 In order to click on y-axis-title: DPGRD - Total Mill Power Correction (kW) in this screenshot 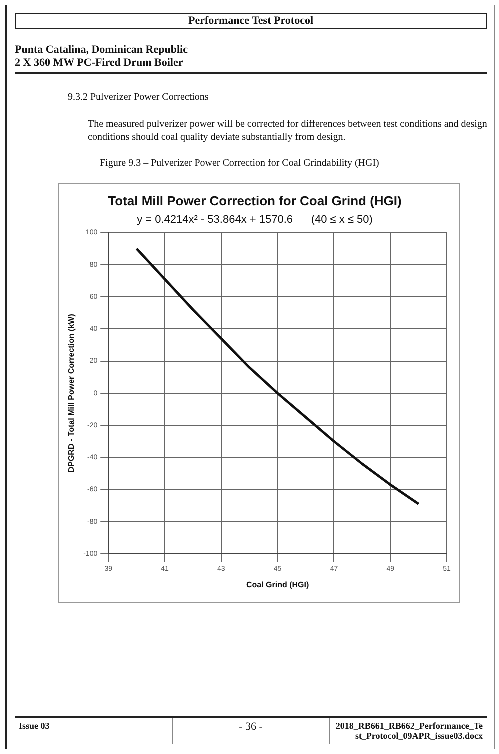, I will do `click(71, 393)`.